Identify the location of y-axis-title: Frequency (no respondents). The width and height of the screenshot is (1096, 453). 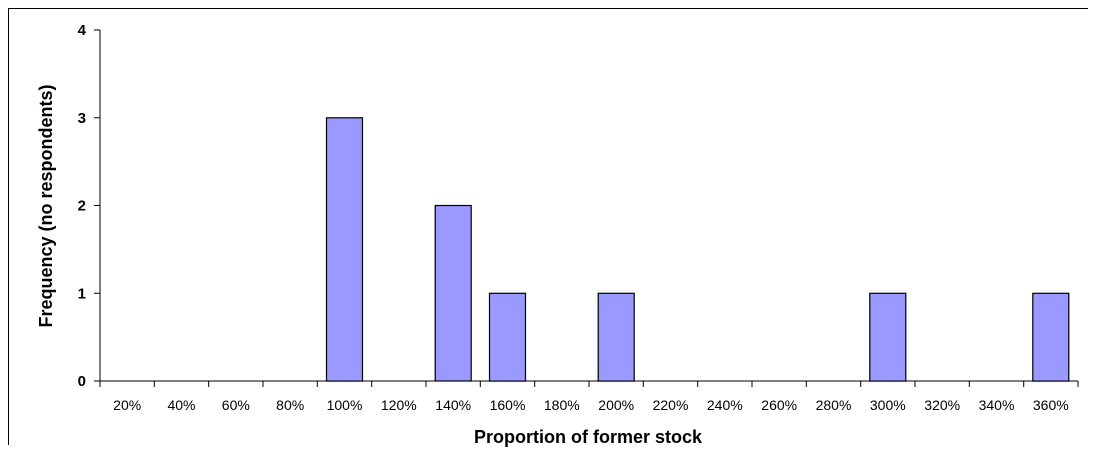
(46, 205).